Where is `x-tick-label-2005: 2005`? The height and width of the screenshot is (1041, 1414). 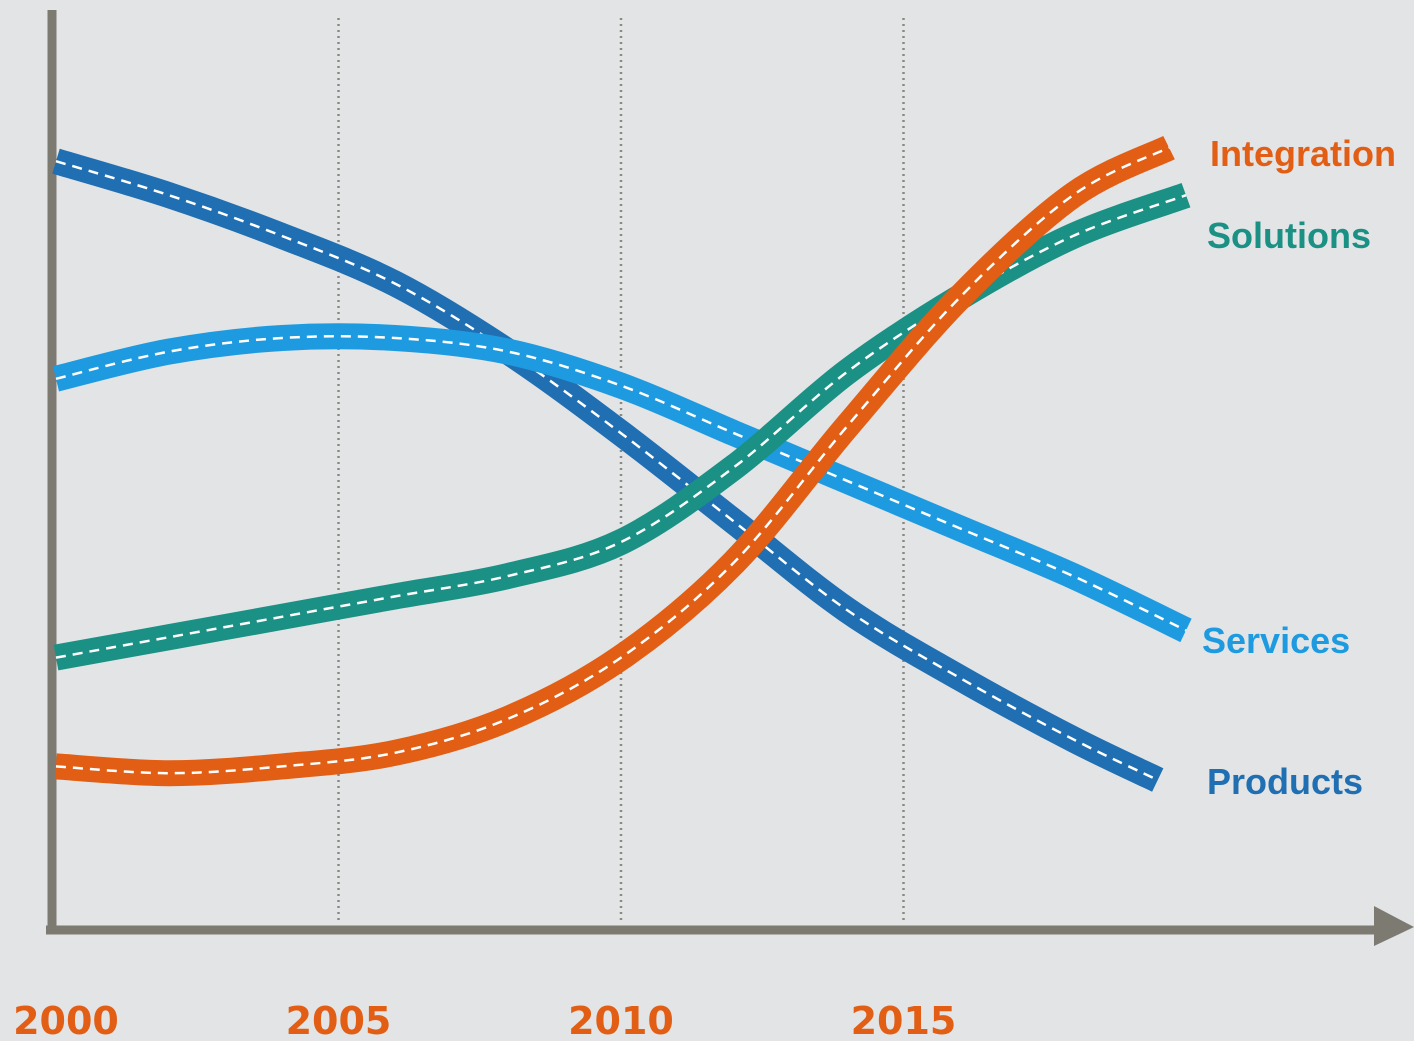 x-tick-label-2005: 2005 is located at coordinates (339, 1020).